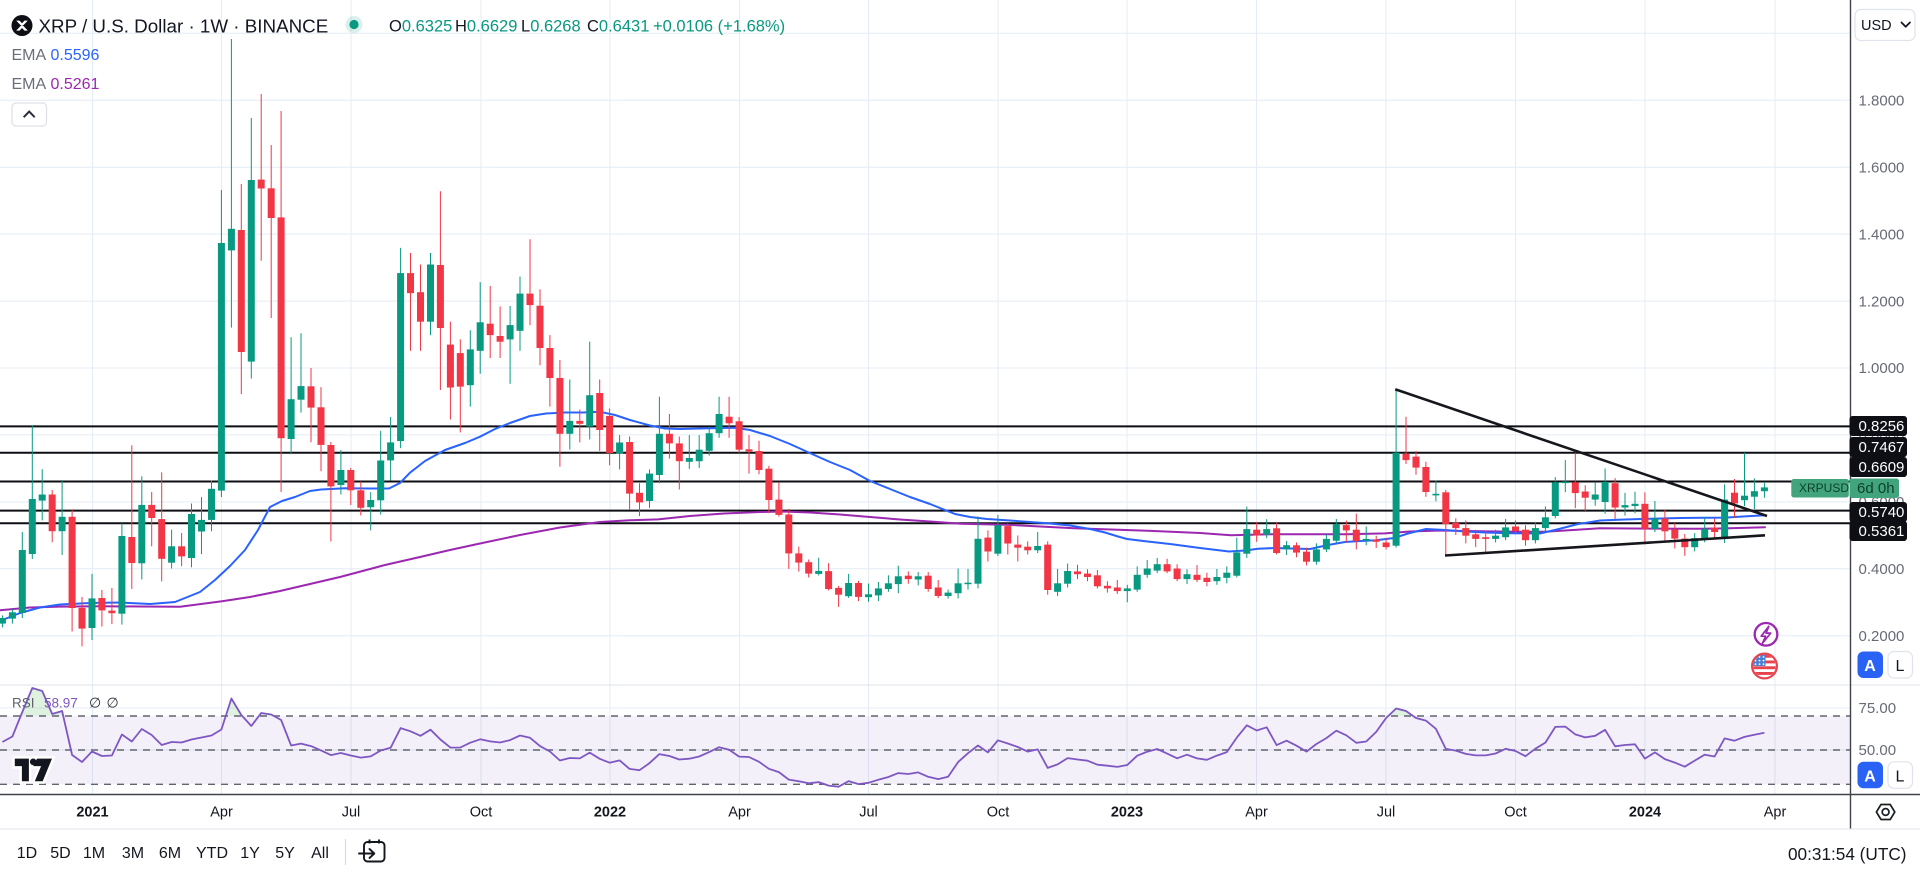 This screenshot has height=874, width=1920. Describe the element at coordinates (1127, 813) in the screenshot. I see `svg-text: 2023` at that location.